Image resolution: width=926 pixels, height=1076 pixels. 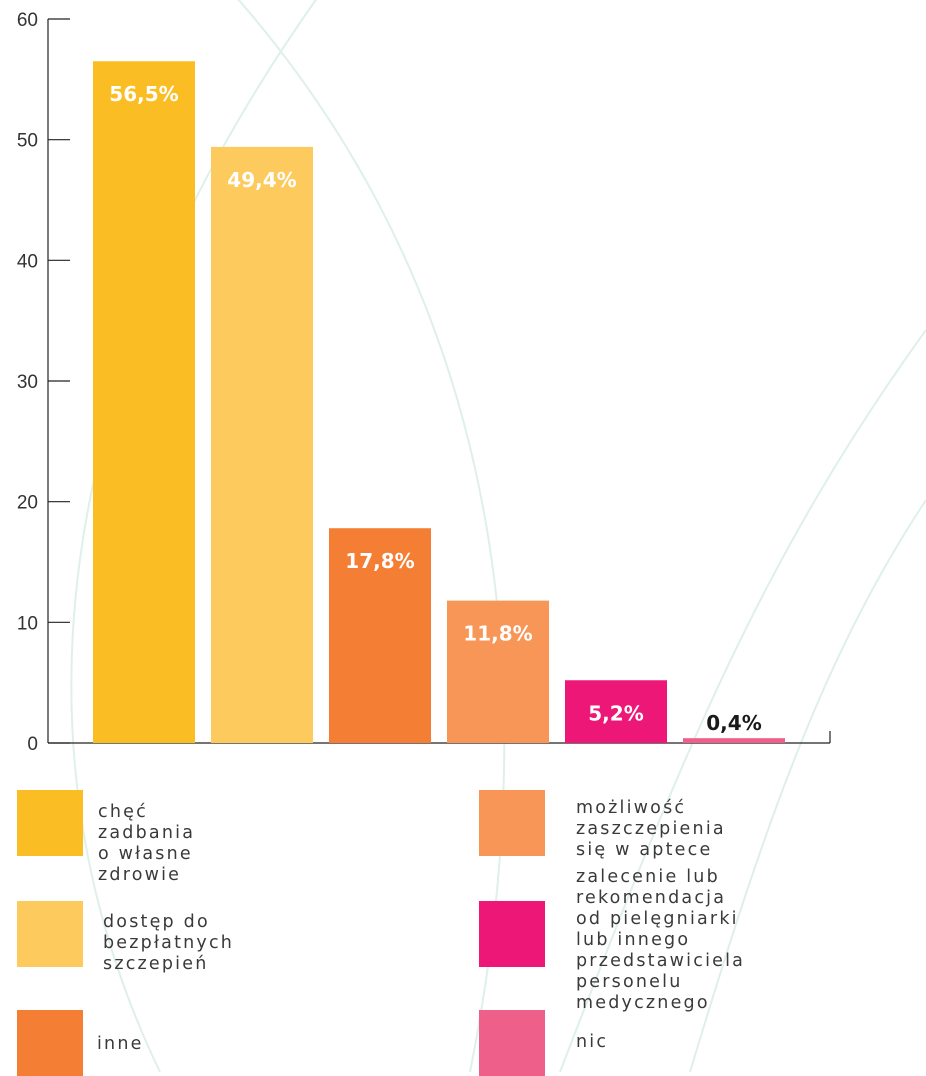 I want to click on bar-value-label: 0,4%, so click(x=733, y=723).